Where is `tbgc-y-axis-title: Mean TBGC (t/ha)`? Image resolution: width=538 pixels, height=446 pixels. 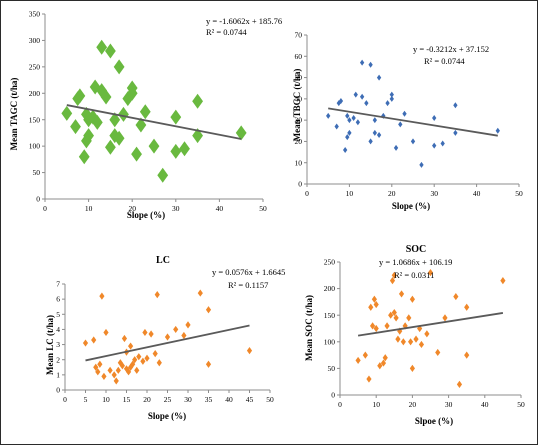
tbgc-y-axis-title: Mean TBGC (t/ha) is located at coordinates (297, 105).